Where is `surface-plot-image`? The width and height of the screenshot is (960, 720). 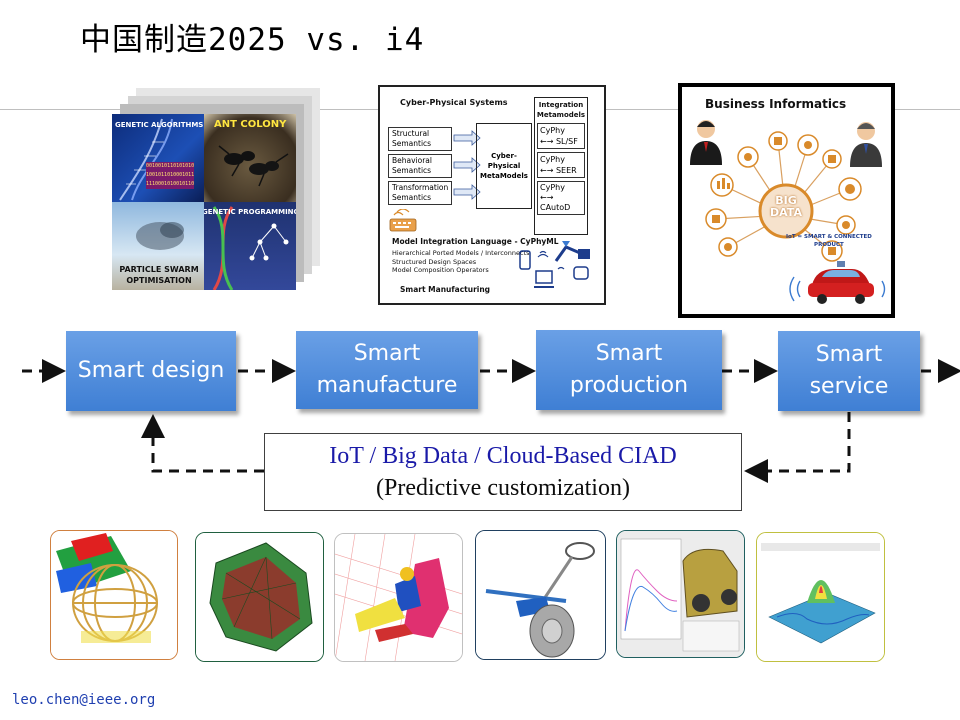 surface-plot-image is located at coordinates (820, 597).